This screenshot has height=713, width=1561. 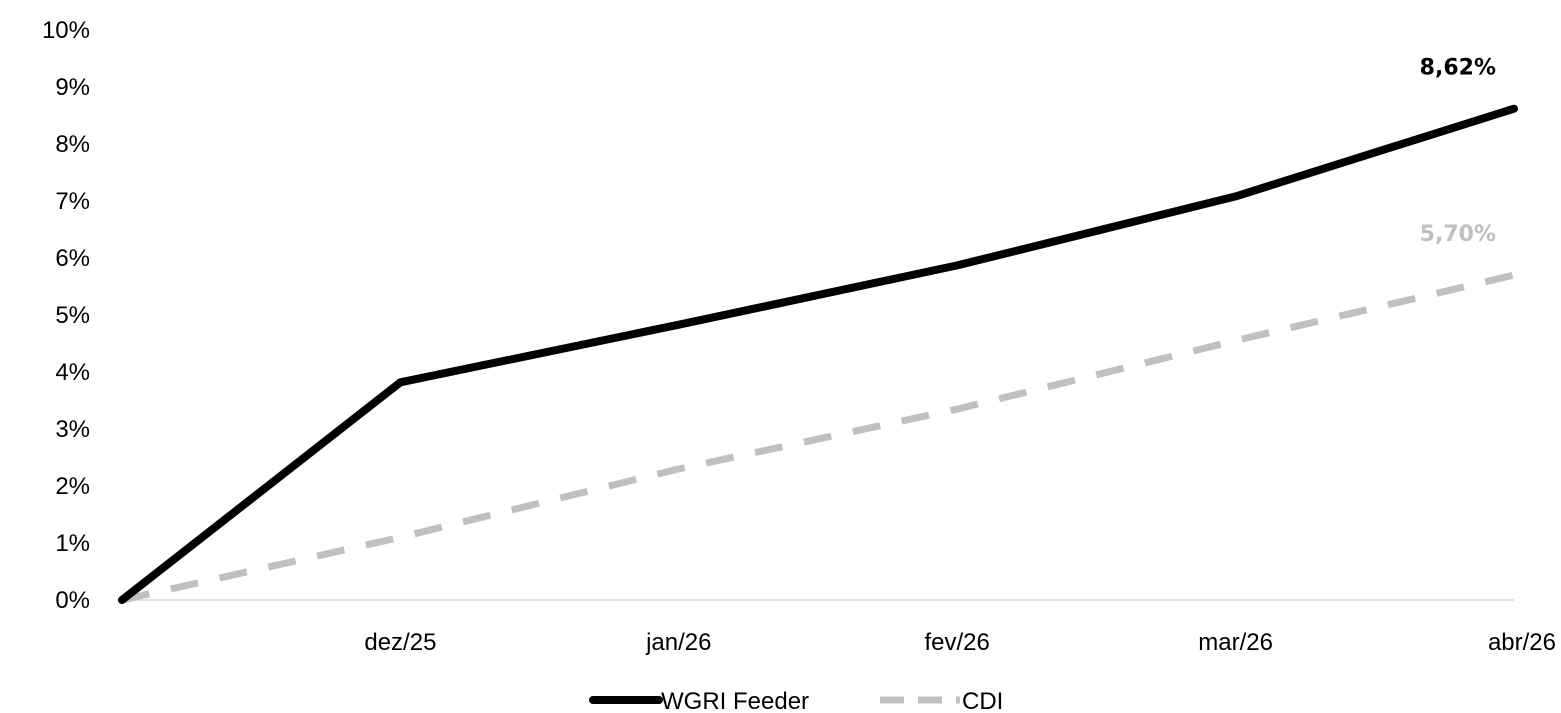 What do you see at coordinates (72, 372) in the screenshot?
I see `y-tick-label: 4%` at bounding box center [72, 372].